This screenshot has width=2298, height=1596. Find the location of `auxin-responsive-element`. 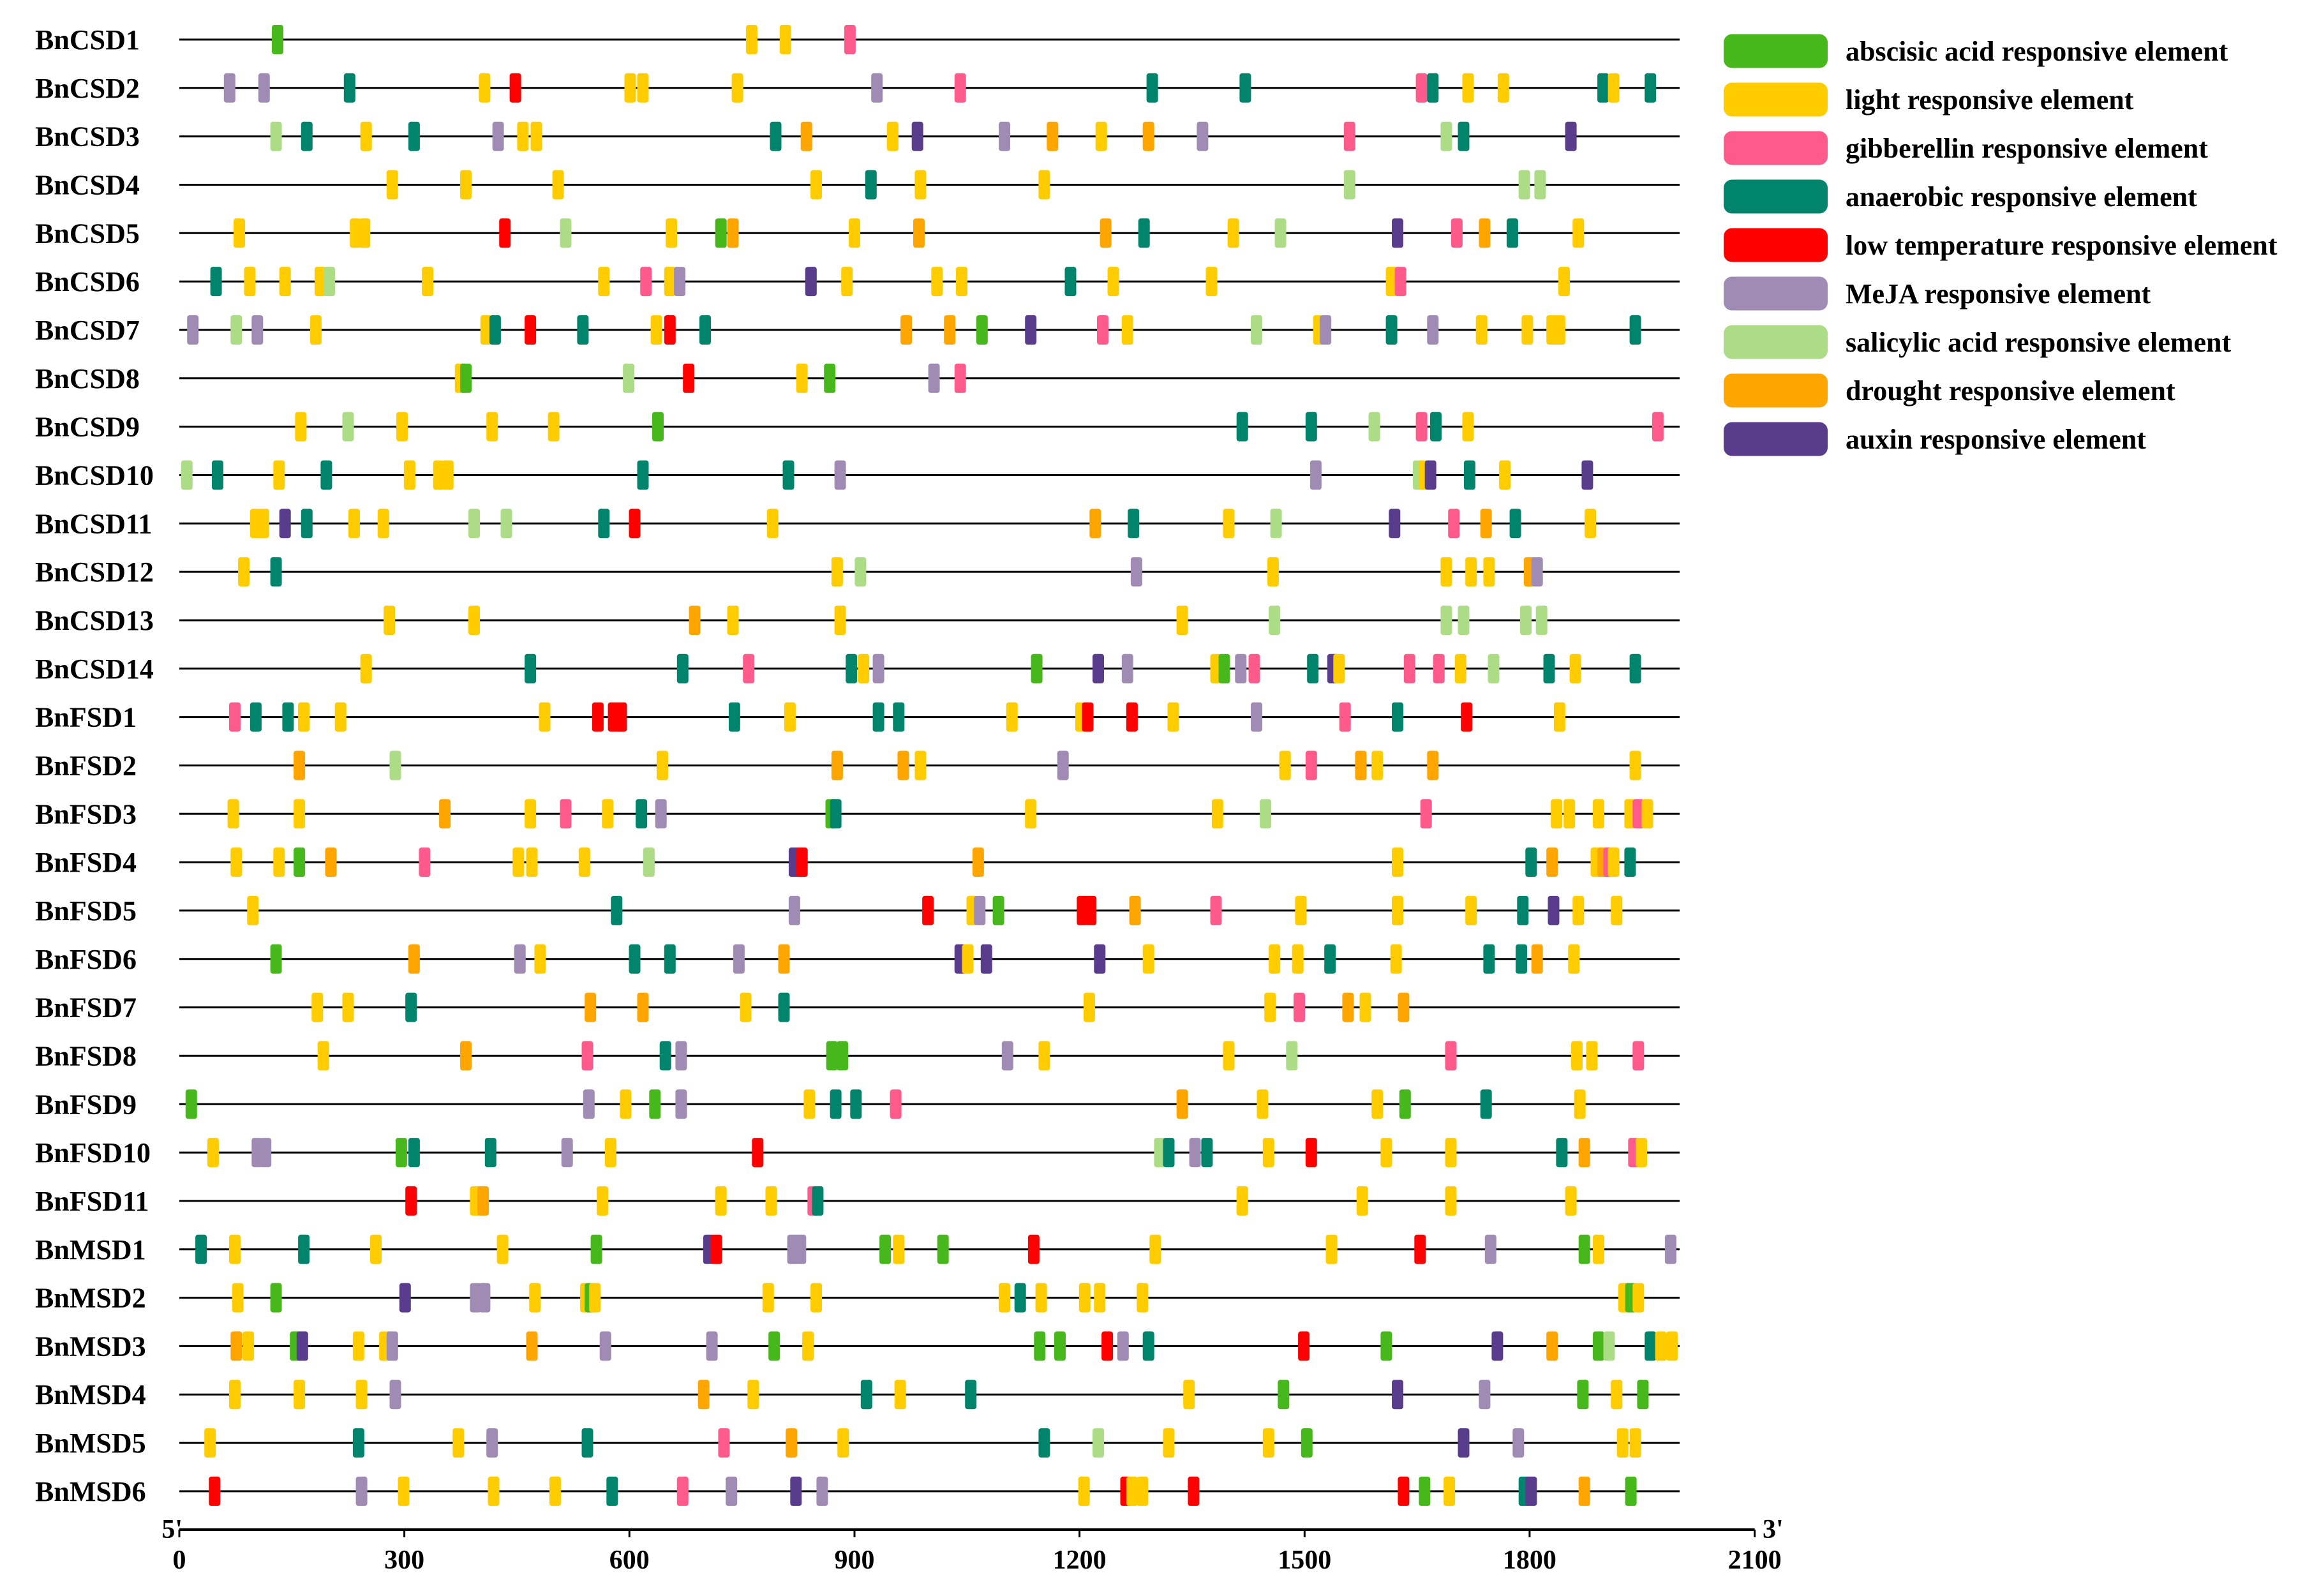

auxin-responsive-element is located at coordinates (1587, 475).